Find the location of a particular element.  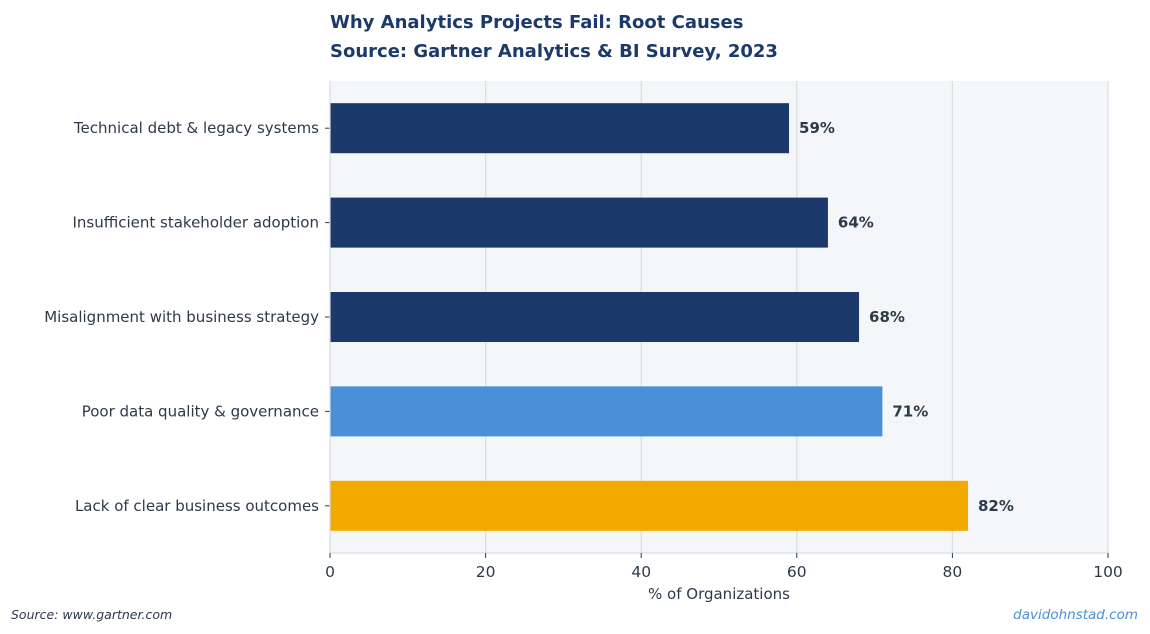

x-tick-label-80: 80 is located at coordinates (953, 572).